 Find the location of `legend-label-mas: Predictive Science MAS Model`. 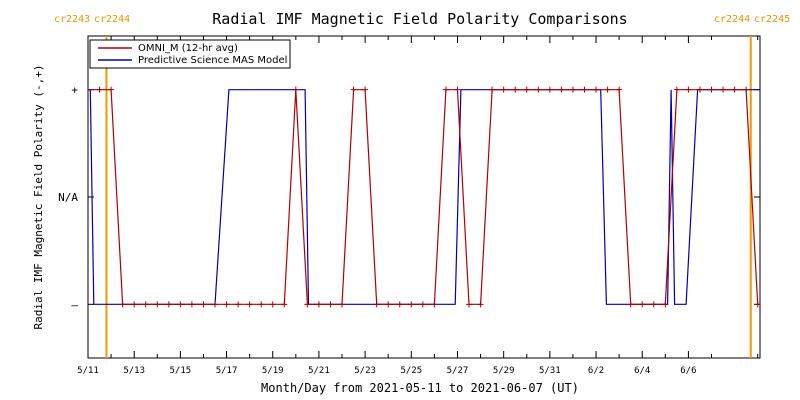

legend-label-mas: Predictive Science MAS Model is located at coordinates (212, 60).